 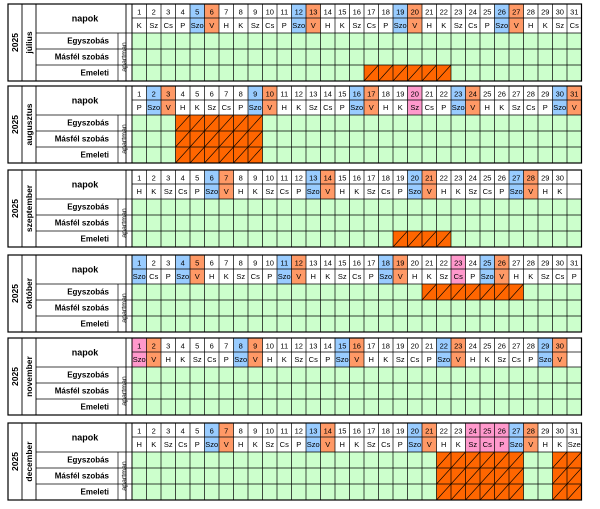 I want to click on day-number: 4, so click(x=183, y=431).